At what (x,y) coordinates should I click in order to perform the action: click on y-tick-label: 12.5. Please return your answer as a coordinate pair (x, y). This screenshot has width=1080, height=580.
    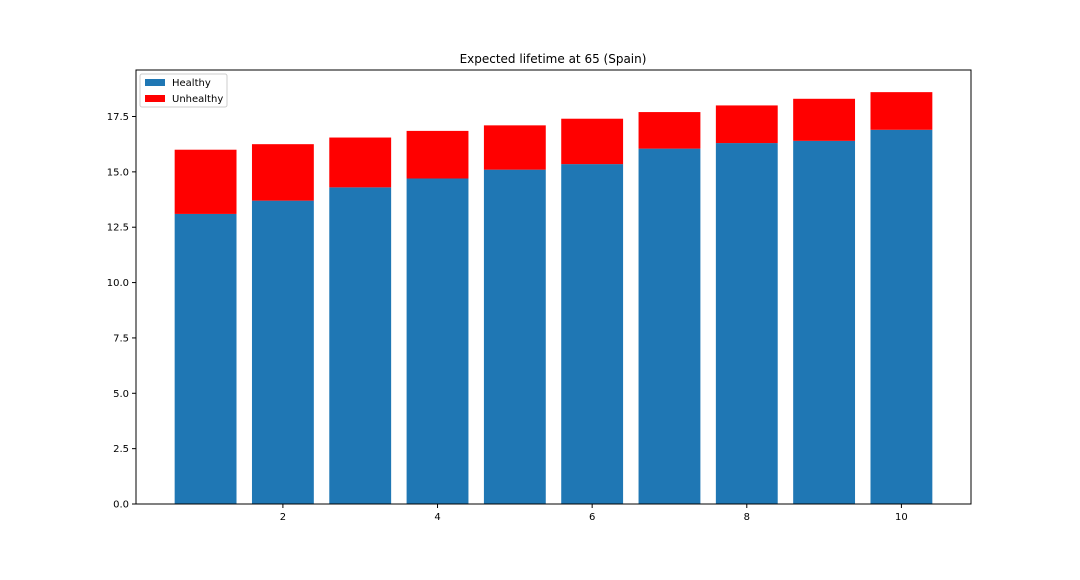
    Looking at the image, I should click on (118, 228).